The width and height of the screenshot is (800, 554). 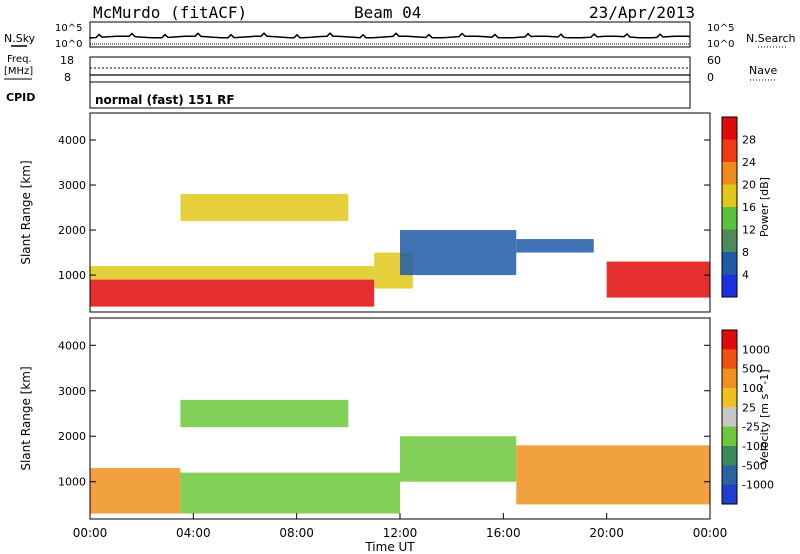 What do you see at coordinates (763, 70) in the screenshot?
I see `nave-label: Nave` at bounding box center [763, 70].